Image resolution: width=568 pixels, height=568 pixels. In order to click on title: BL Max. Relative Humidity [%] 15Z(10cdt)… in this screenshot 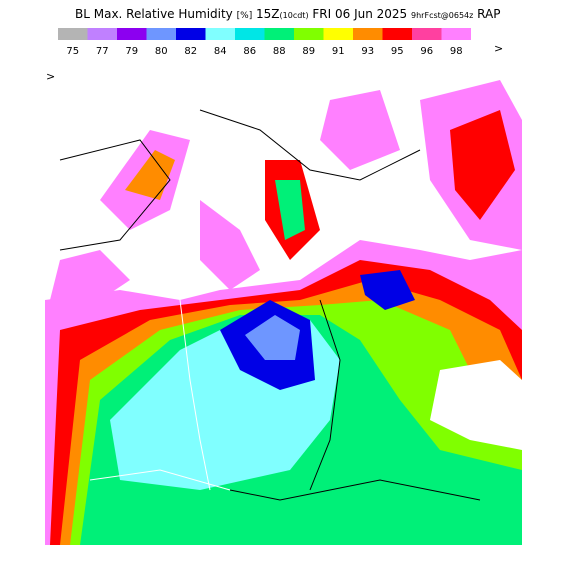, I will do `click(287, 14)`.